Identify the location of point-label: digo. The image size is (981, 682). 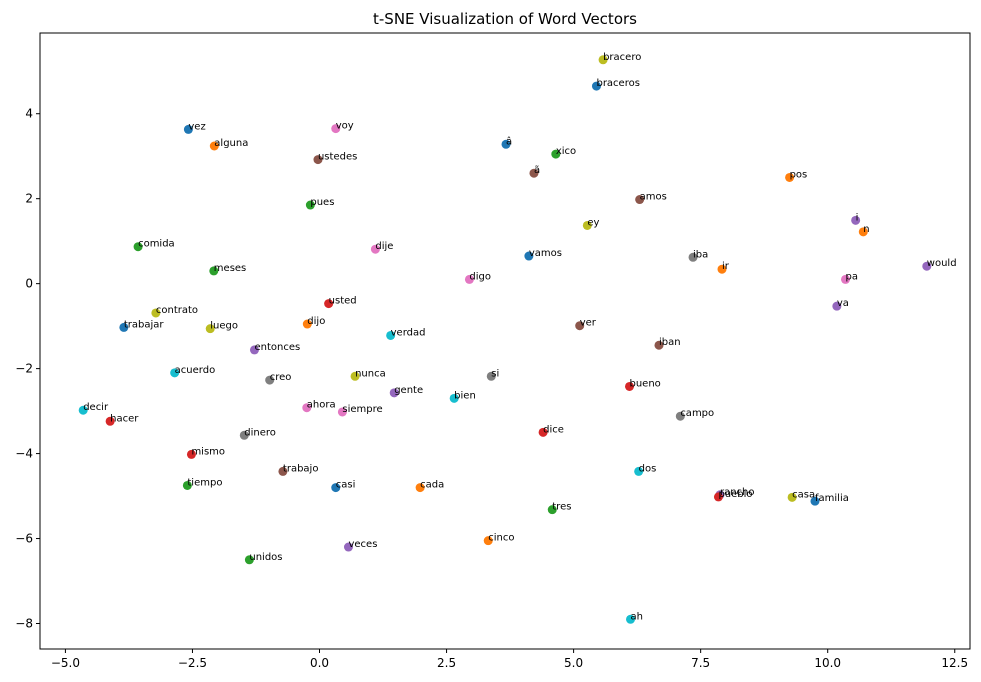
(480, 276).